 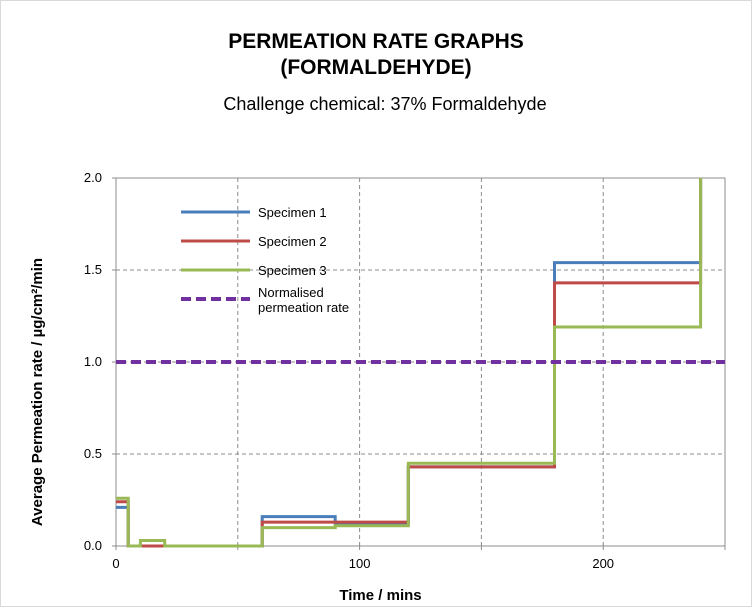 What do you see at coordinates (93, 453) in the screenshot?
I see `y-tick-label: 0.5` at bounding box center [93, 453].